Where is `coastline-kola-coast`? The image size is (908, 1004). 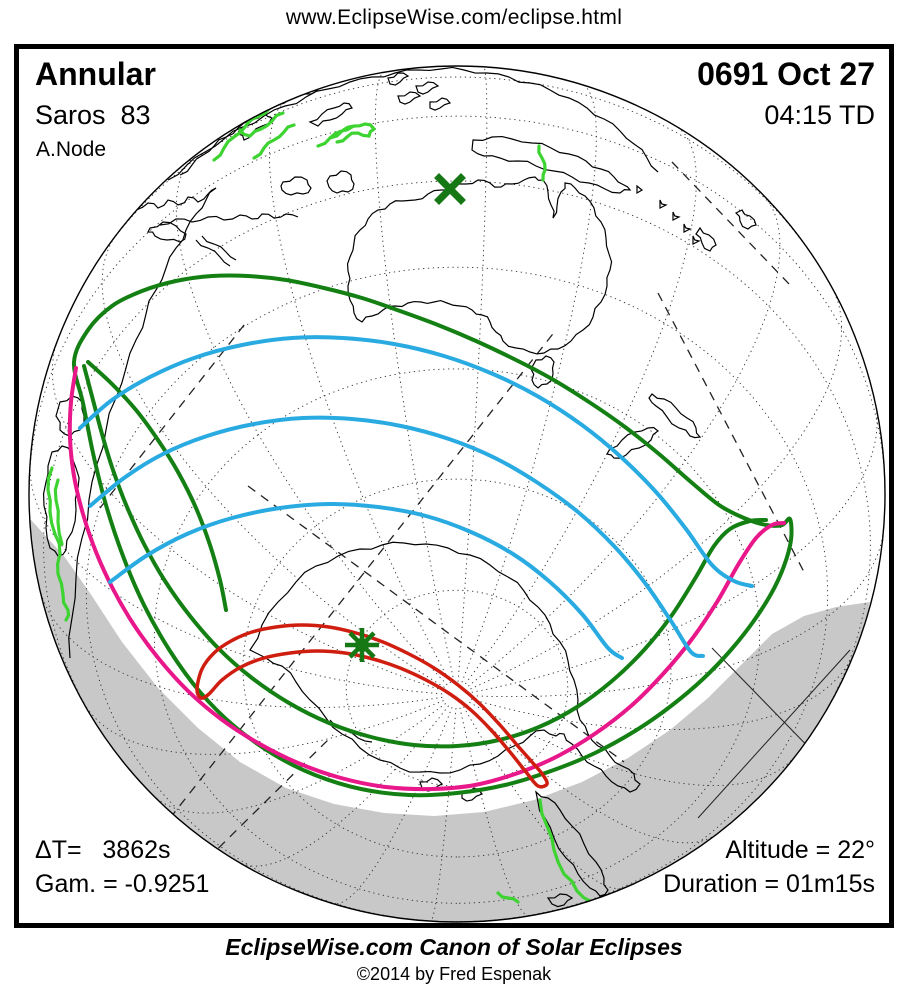
coastline-kola-coast is located at coordinates (330, 114).